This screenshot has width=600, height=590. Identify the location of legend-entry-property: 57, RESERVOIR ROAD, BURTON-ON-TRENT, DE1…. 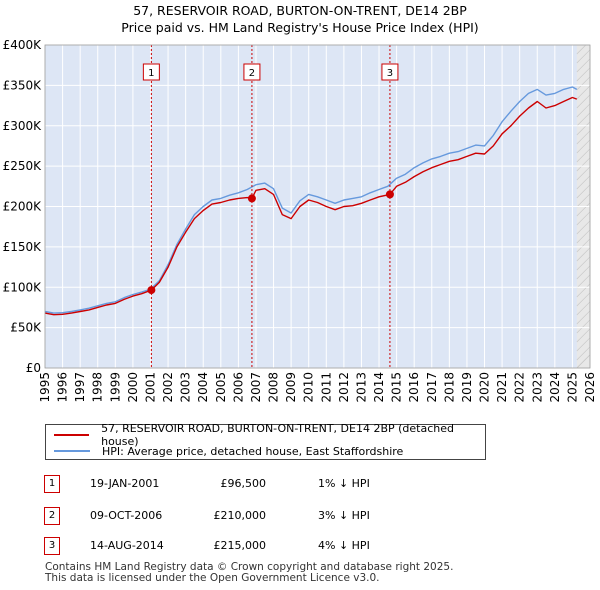
(269, 435).